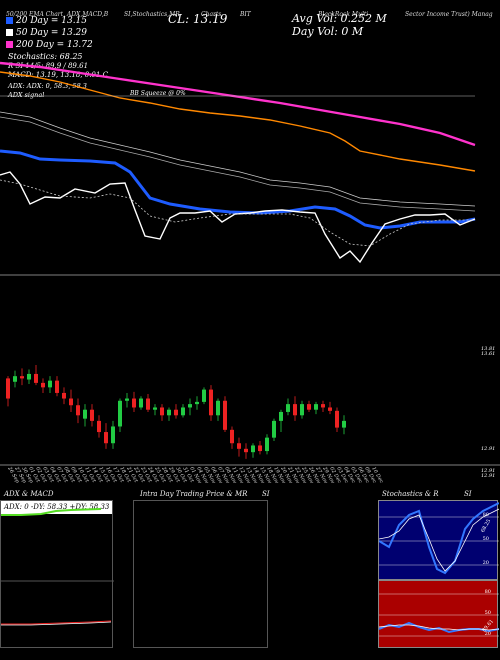  What do you see at coordinates (51, 512) in the screenshot?
I see `adx-green-line` at bounding box center [51, 512].